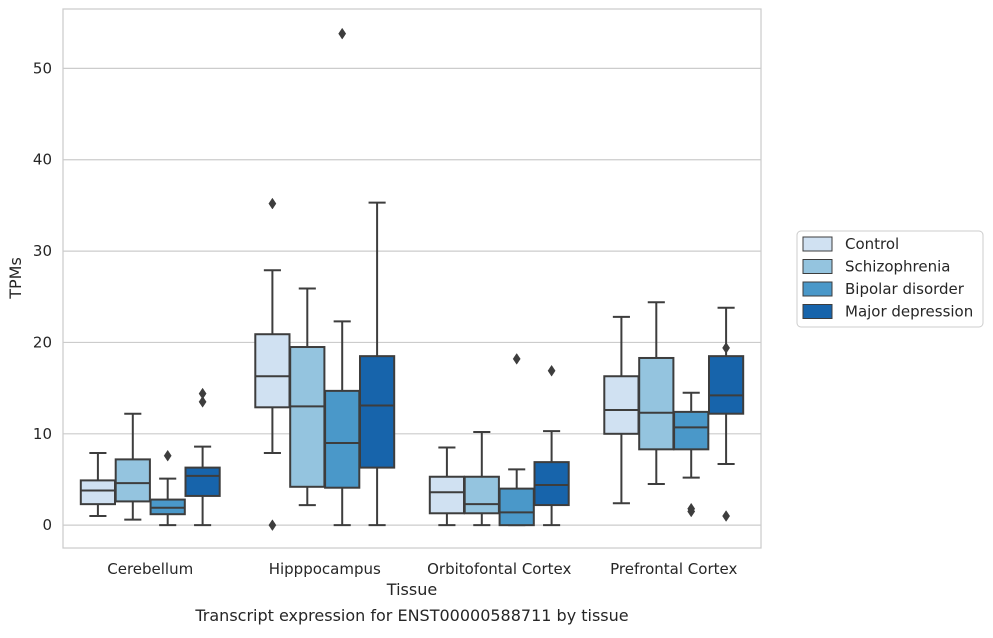 The image size is (993, 638). I want to click on y-tick-label: 20, so click(42, 342).